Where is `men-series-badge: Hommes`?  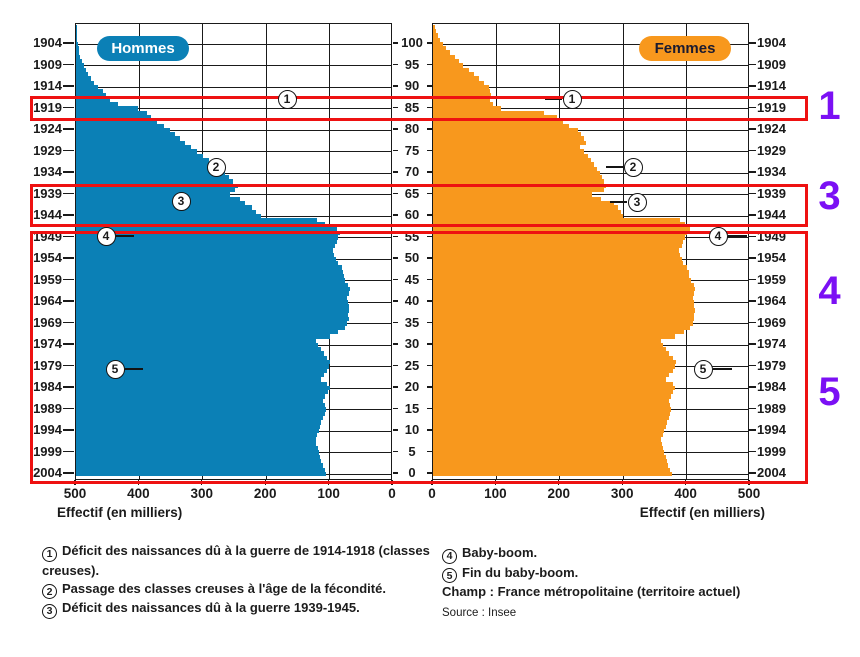
men-series-badge: Hommes is located at coordinates (143, 48).